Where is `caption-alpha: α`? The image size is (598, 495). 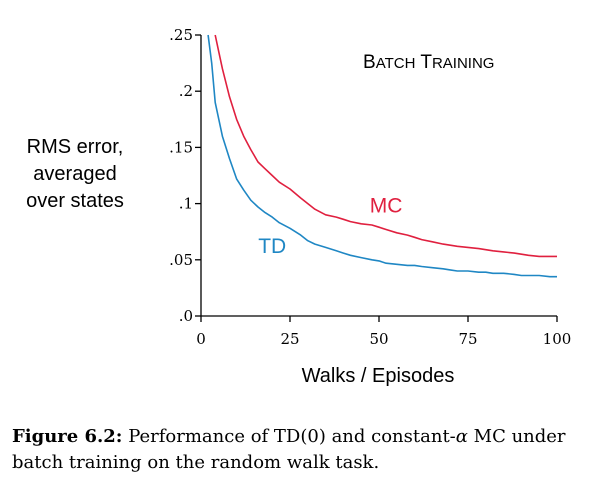 caption-alpha: α is located at coordinates (461, 436).